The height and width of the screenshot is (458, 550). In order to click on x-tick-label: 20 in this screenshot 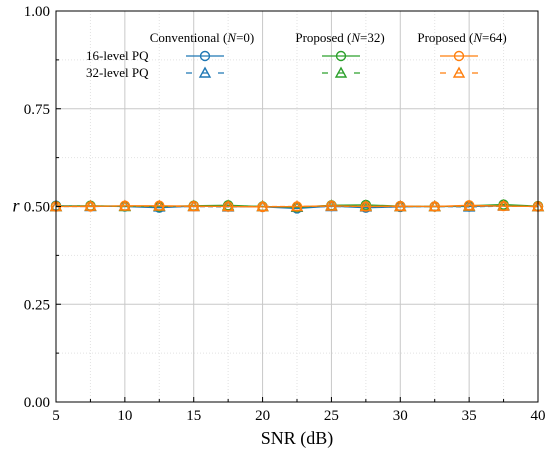, I will do `click(262, 416)`.